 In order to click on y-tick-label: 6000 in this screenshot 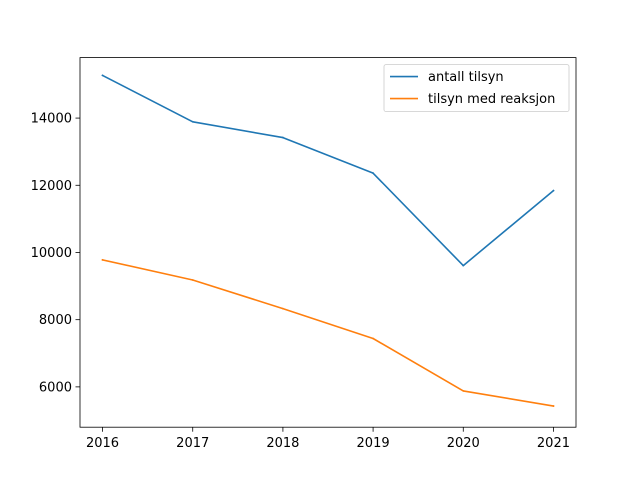, I will do `click(55, 387)`.